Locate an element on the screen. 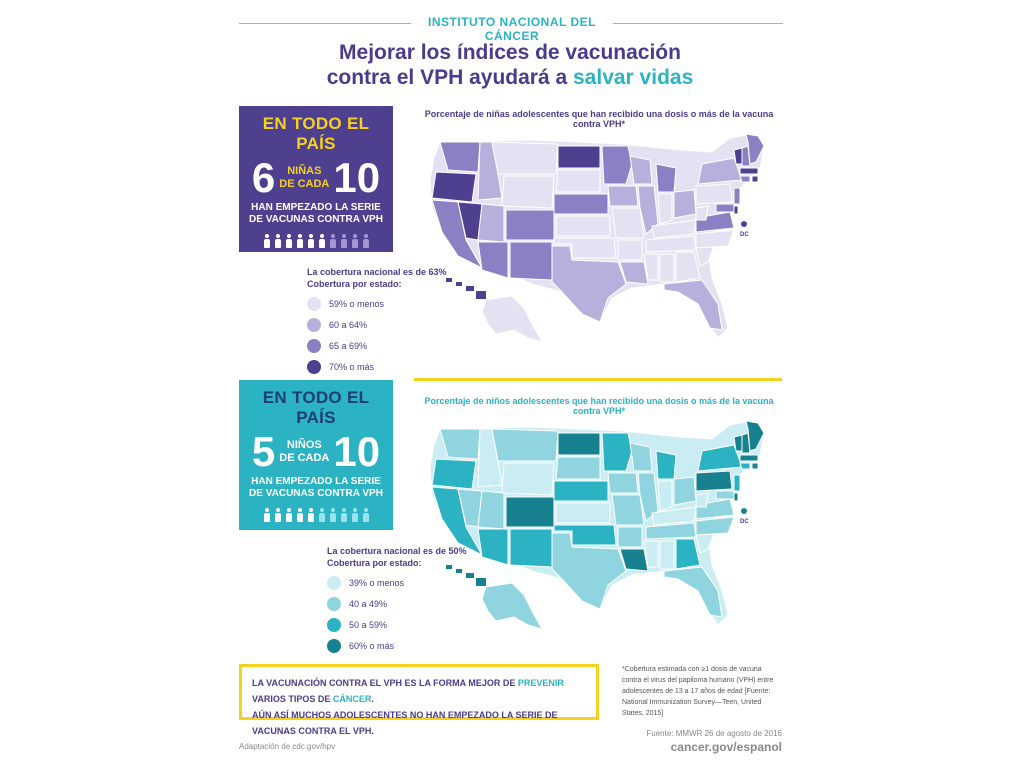 The image size is (1024, 768). boys-legend-label-3: 50 a 59% is located at coordinates (368, 625).